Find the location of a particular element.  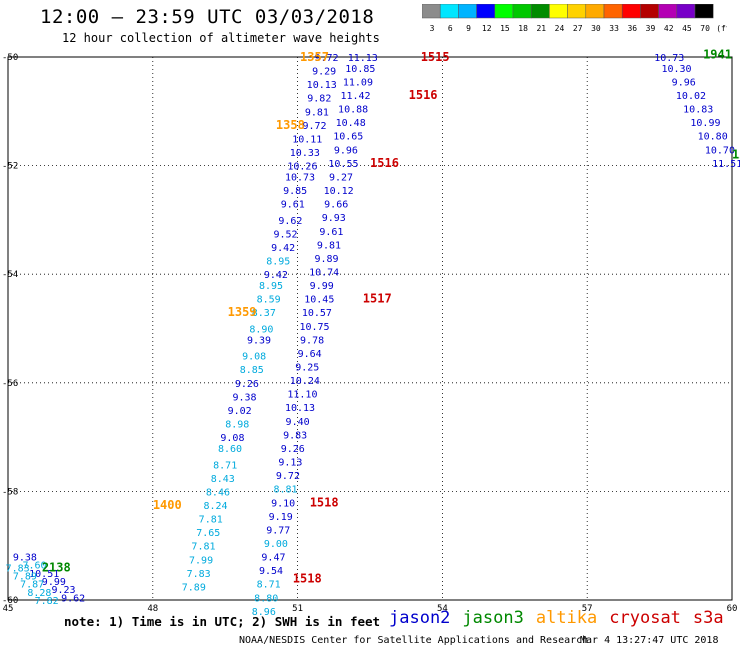

x-tick-label: 57 is located at coordinates (587, 609).